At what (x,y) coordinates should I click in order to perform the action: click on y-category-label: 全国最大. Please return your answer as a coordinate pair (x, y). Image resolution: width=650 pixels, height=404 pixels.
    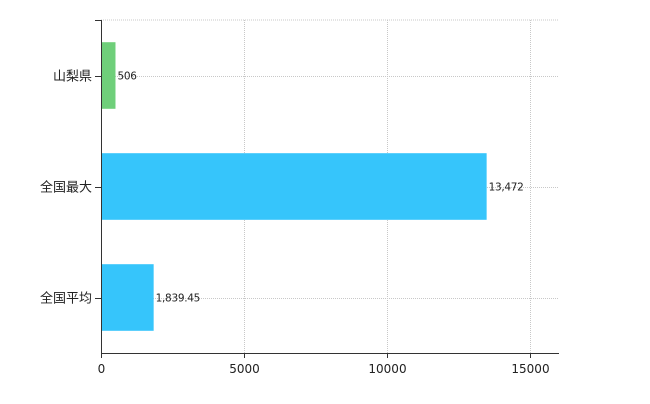
    Looking at the image, I should click on (66, 188).